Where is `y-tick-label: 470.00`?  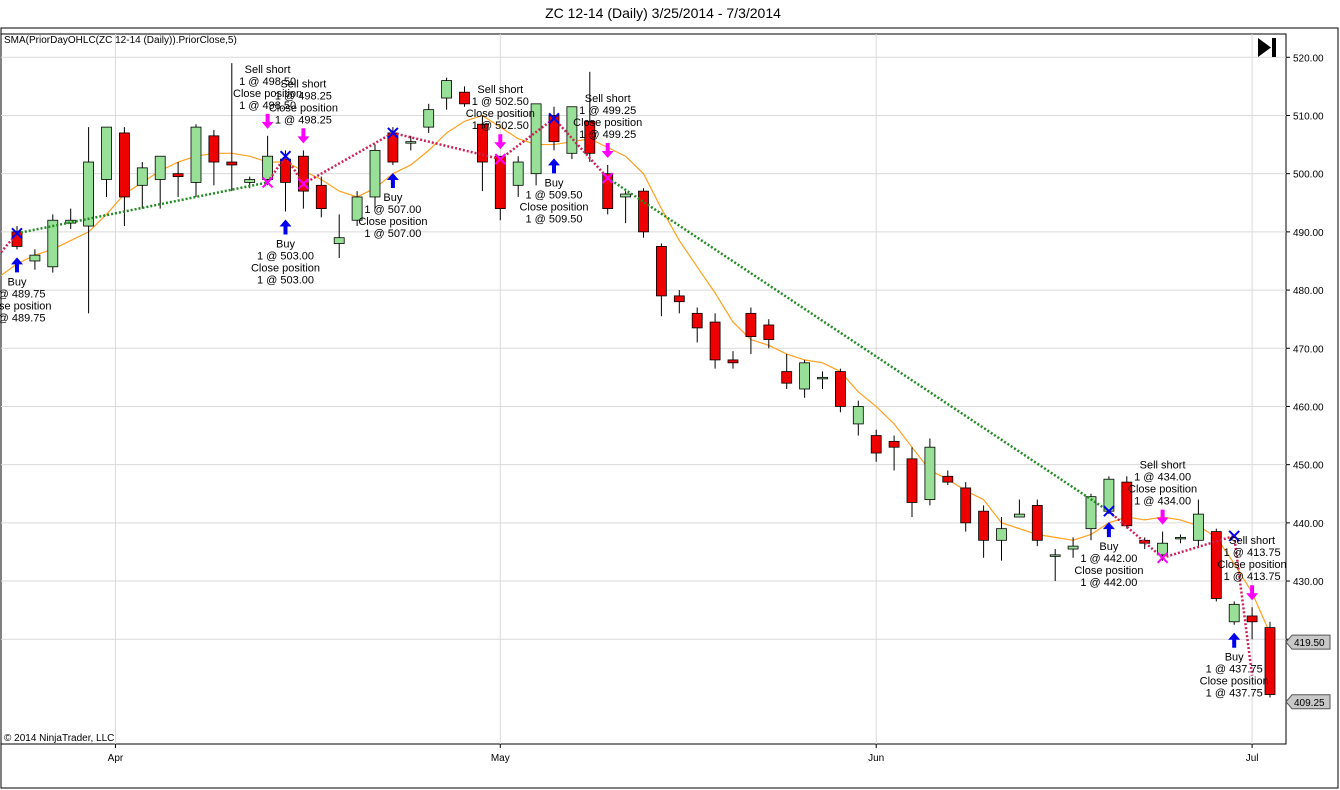
y-tick-label: 470.00 is located at coordinates (1308, 349).